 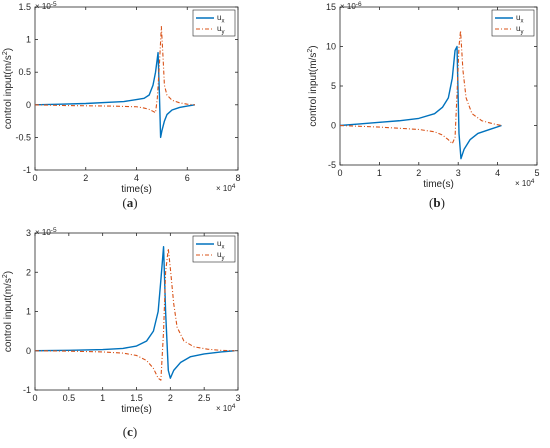 What do you see at coordinates (332, 165) in the screenshot?
I see `y-tick-label: -5` at bounding box center [332, 165].